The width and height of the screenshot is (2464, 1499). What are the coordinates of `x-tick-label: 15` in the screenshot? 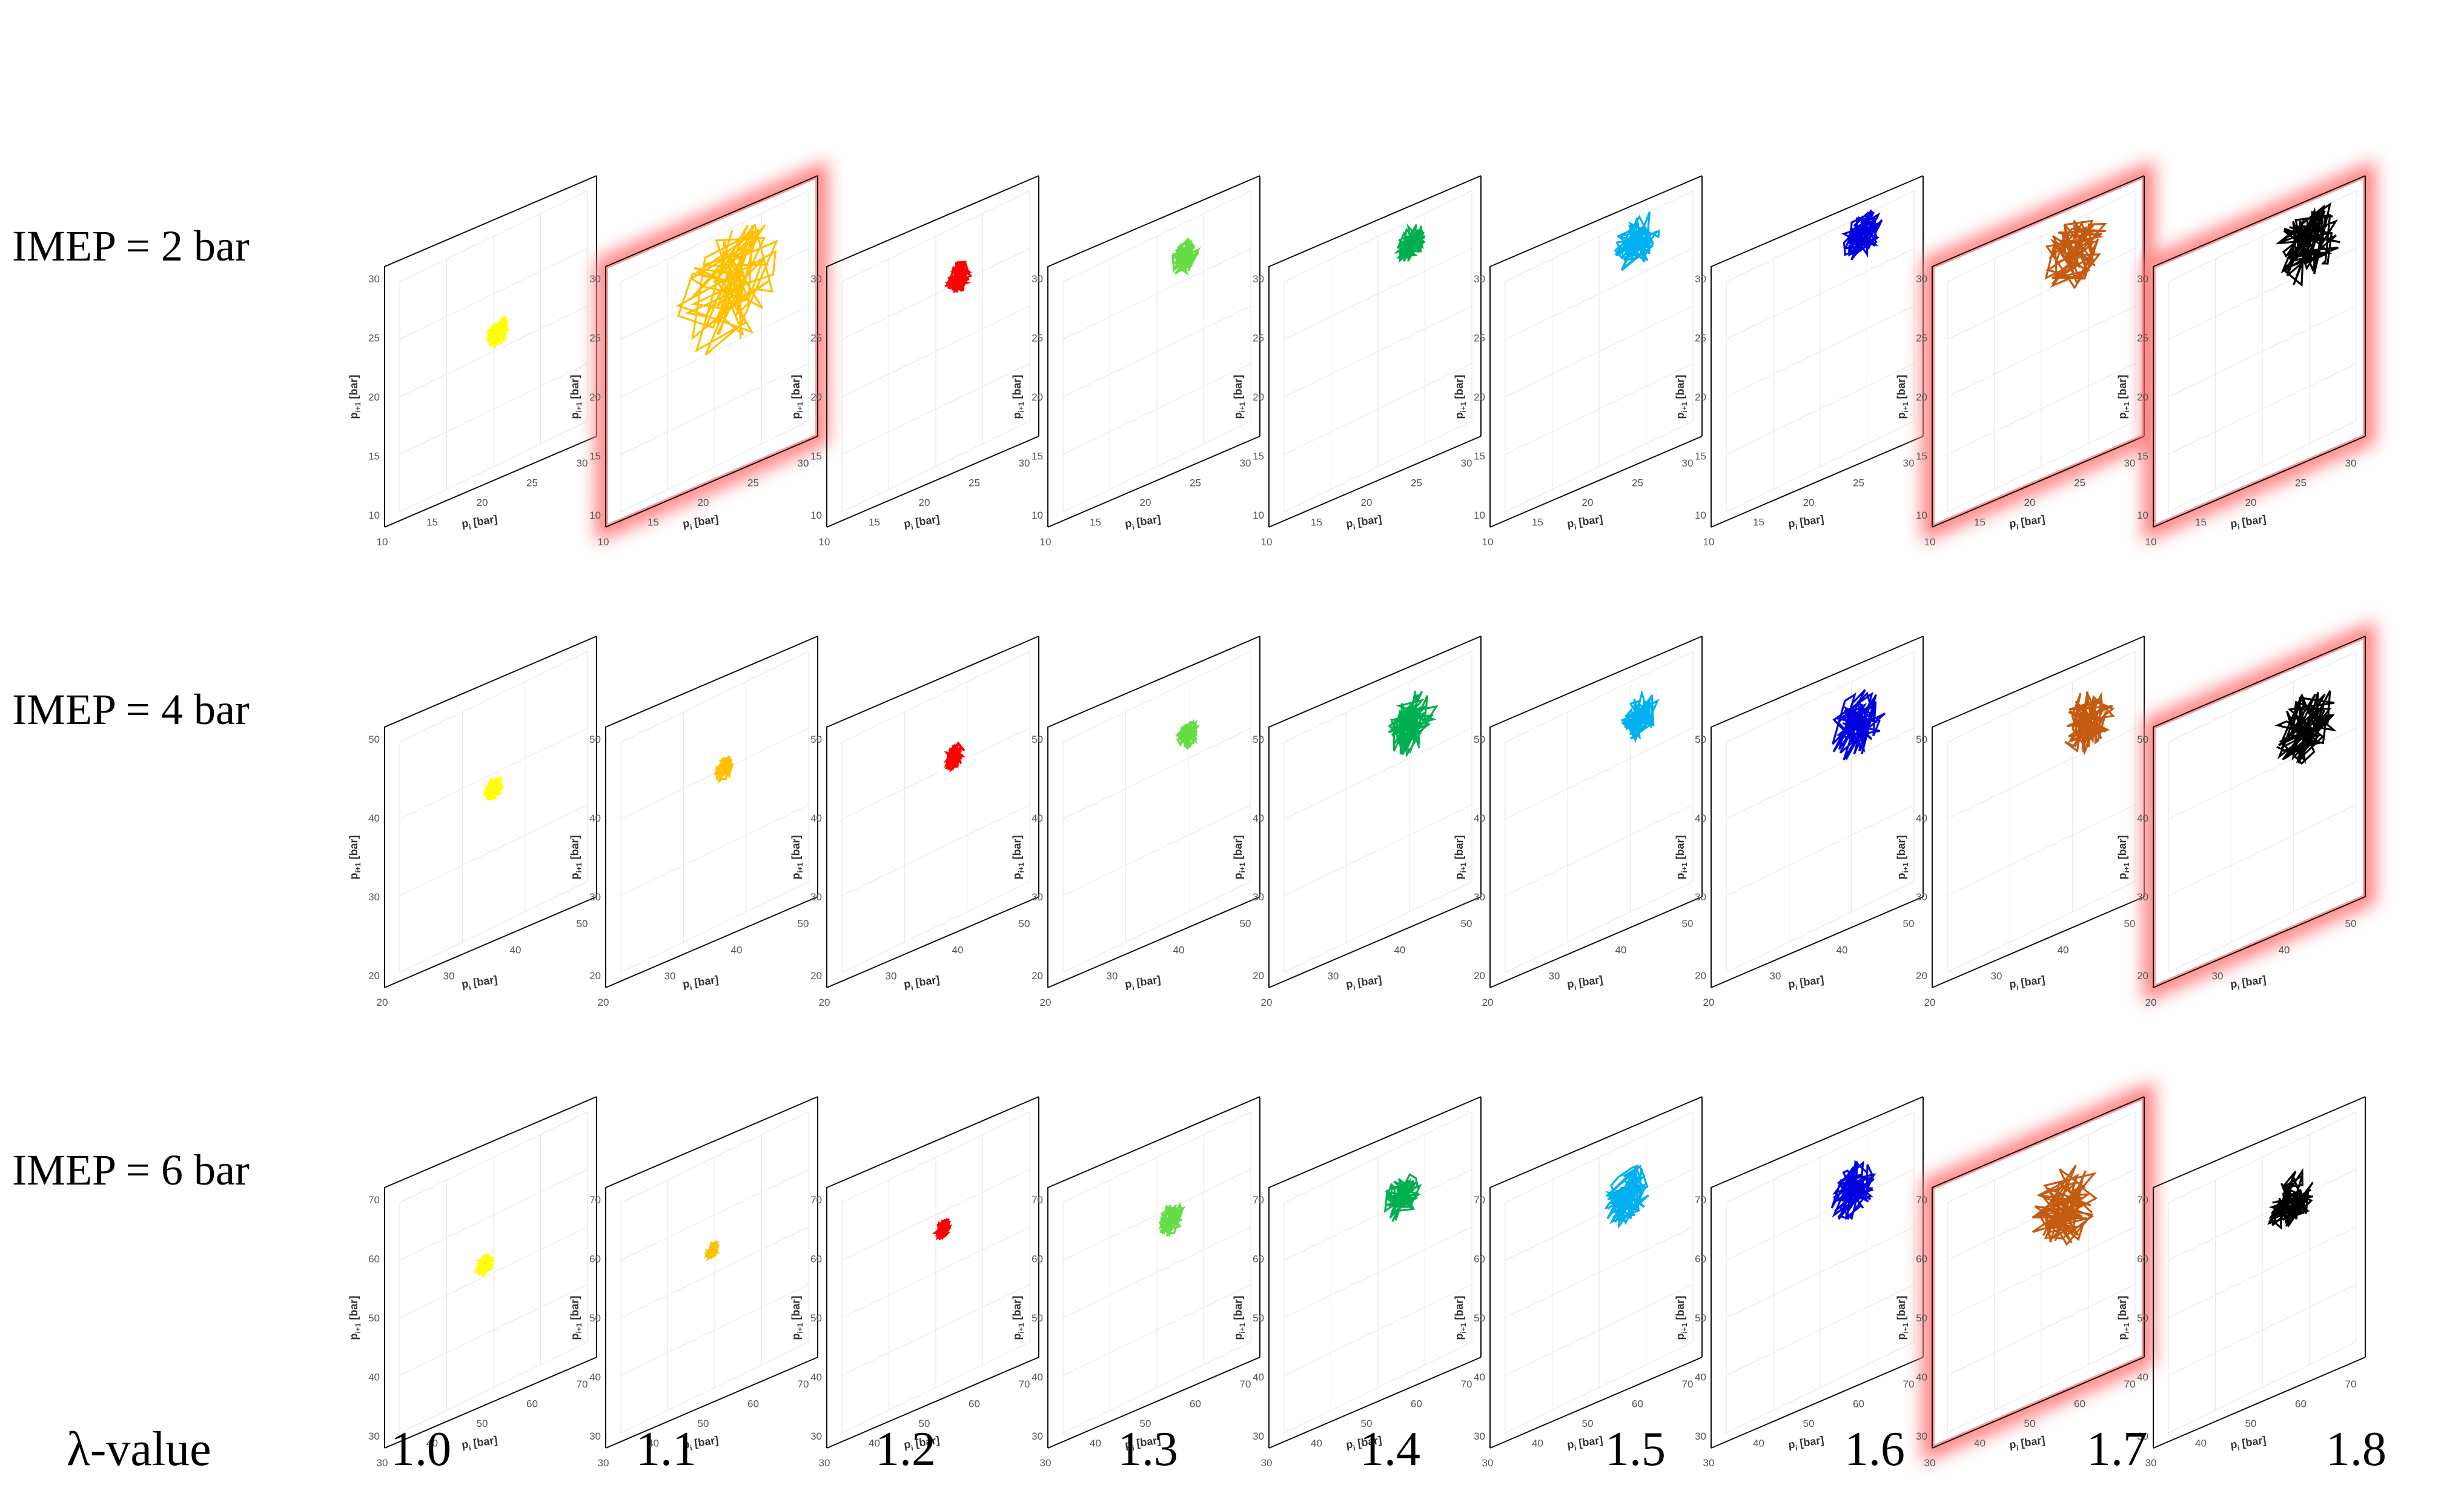 It's located at (1979, 522).